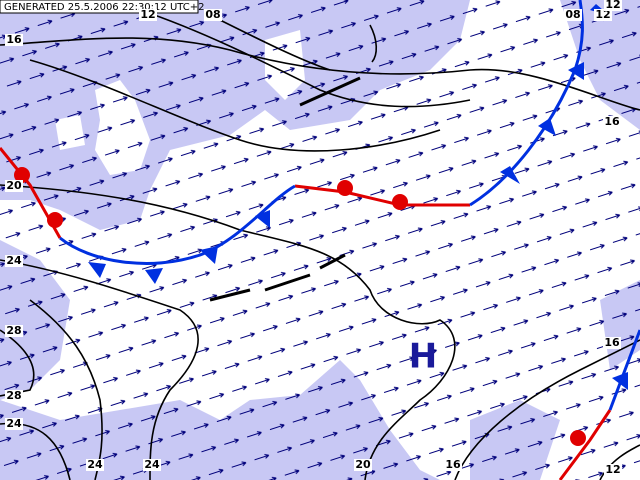 This screenshot has width=640, height=480. Describe the element at coordinates (104, 7) in the screenshot. I see `generated-stamp: GENERATED 25.5.2006 22:30:12 UTC+2` at that location.